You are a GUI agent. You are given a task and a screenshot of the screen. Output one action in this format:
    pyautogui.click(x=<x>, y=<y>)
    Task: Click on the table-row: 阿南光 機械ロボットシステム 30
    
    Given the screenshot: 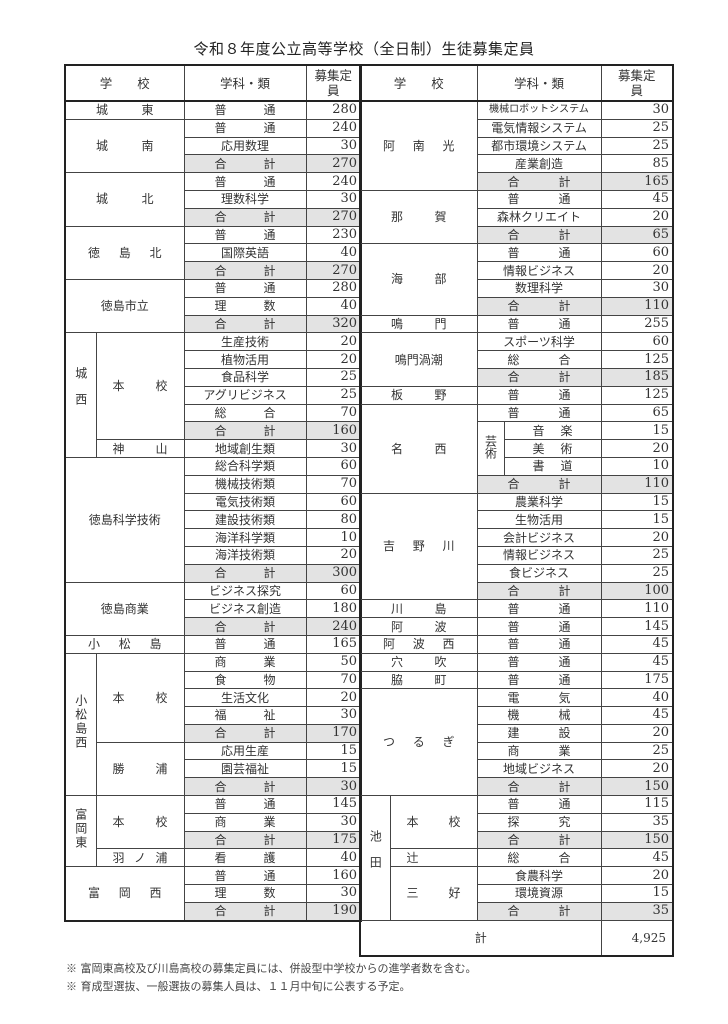 What is the action you would take?
    pyautogui.click(x=516, y=145)
    